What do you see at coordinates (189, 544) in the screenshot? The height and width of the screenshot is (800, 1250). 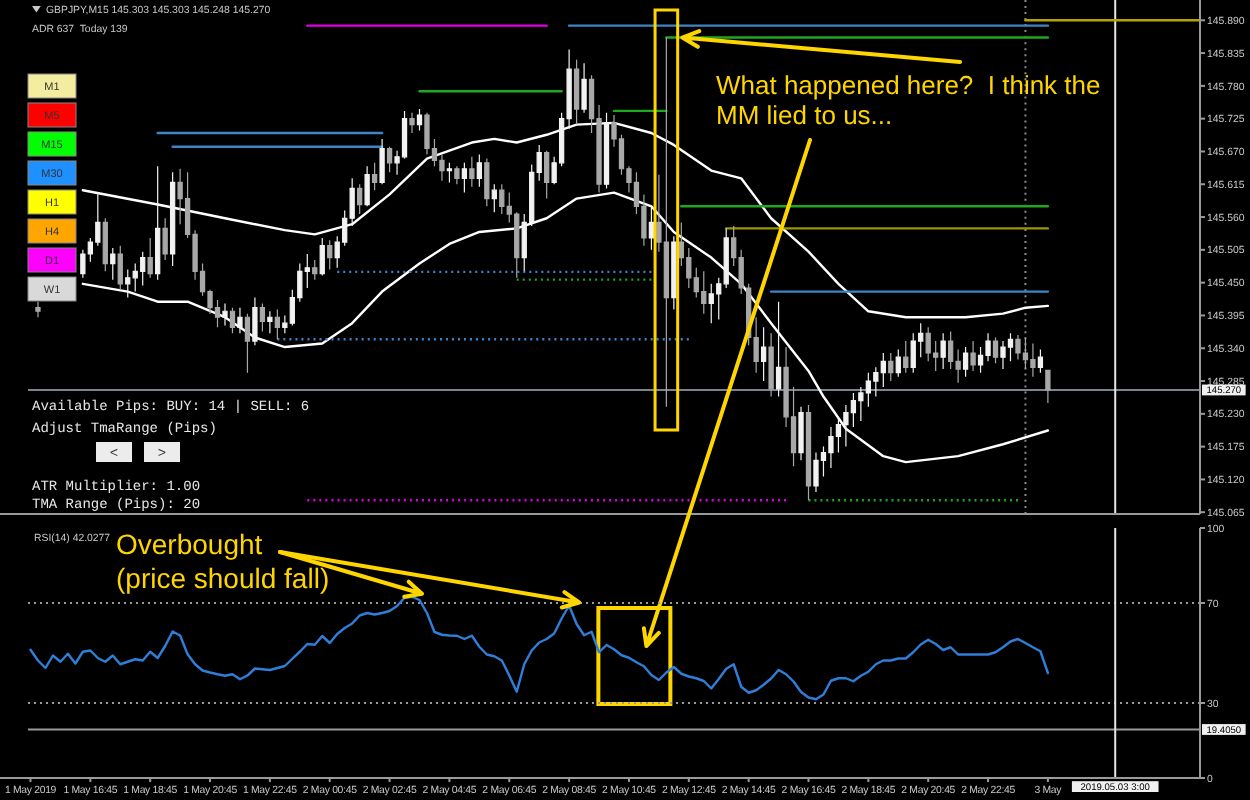 I see `annotation: Overbought` at bounding box center [189, 544].